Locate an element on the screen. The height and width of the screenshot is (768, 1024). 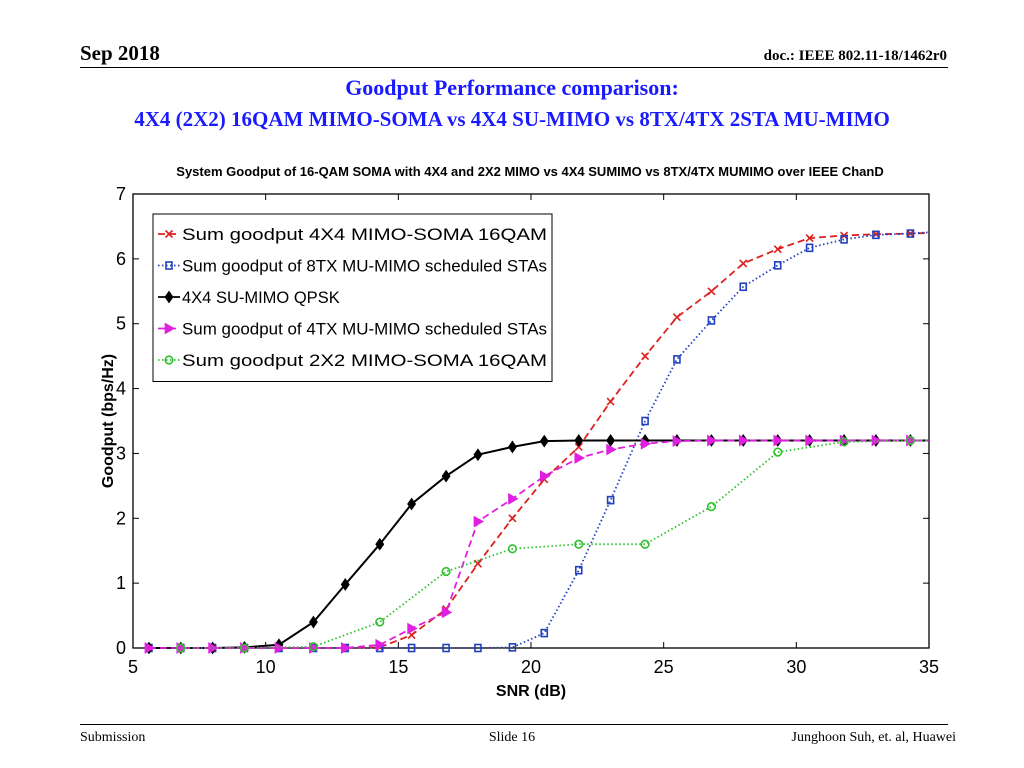
y-tick-label: 0 is located at coordinates (121, 648).